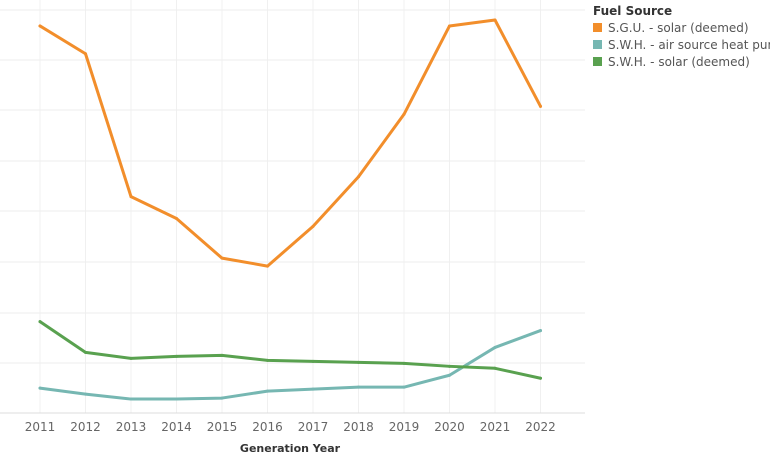 The image size is (770, 460). What do you see at coordinates (131, 427) in the screenshot?
I see `x-tick-label: 2013` at bounding box center [131, 427].